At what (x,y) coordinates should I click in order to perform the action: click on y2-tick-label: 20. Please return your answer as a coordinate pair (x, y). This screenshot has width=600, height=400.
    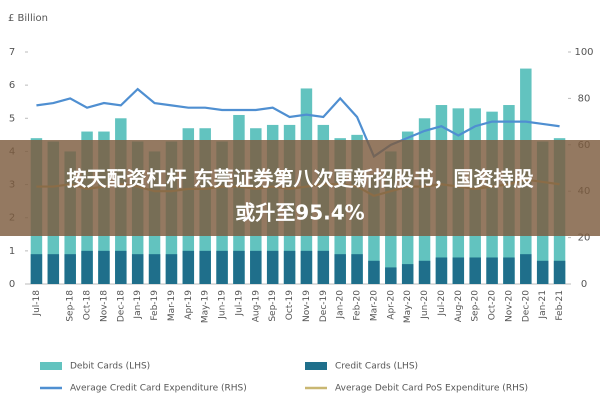
    Looking at the image, I should click on (584, 238).